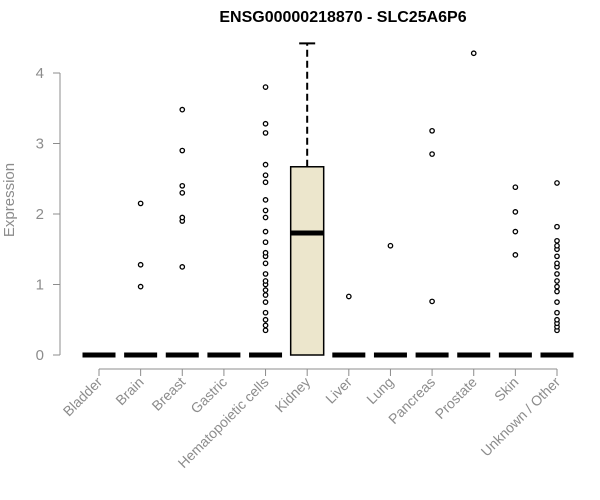 Image resolution: width=600 pixels, height=500 pixels. I want to click on box-prostate, so click(474, 204).